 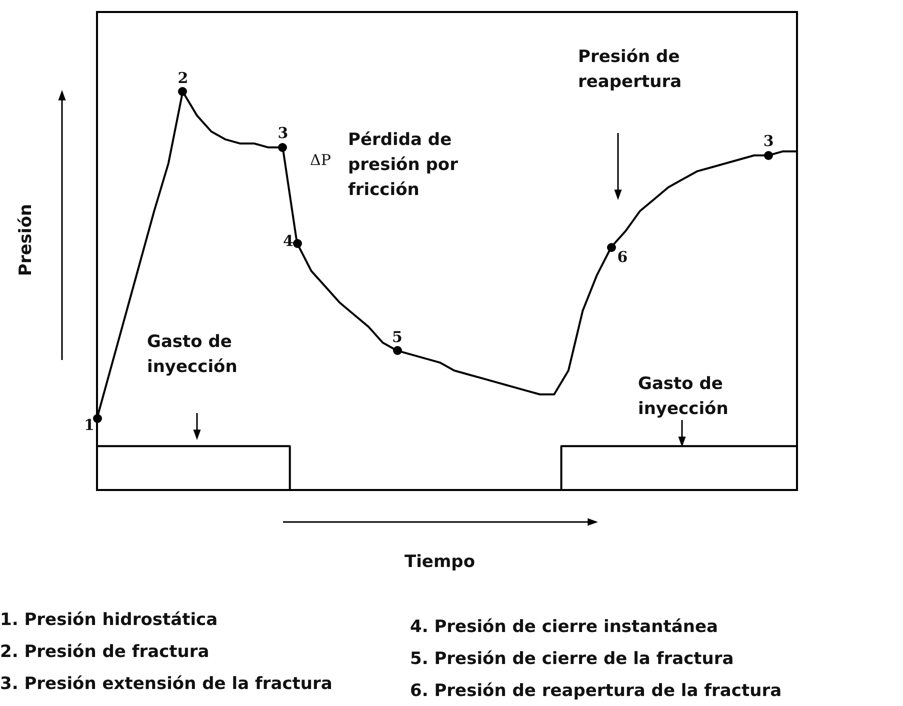 I want to click on annotation: 5, so click(x=397, y=337).